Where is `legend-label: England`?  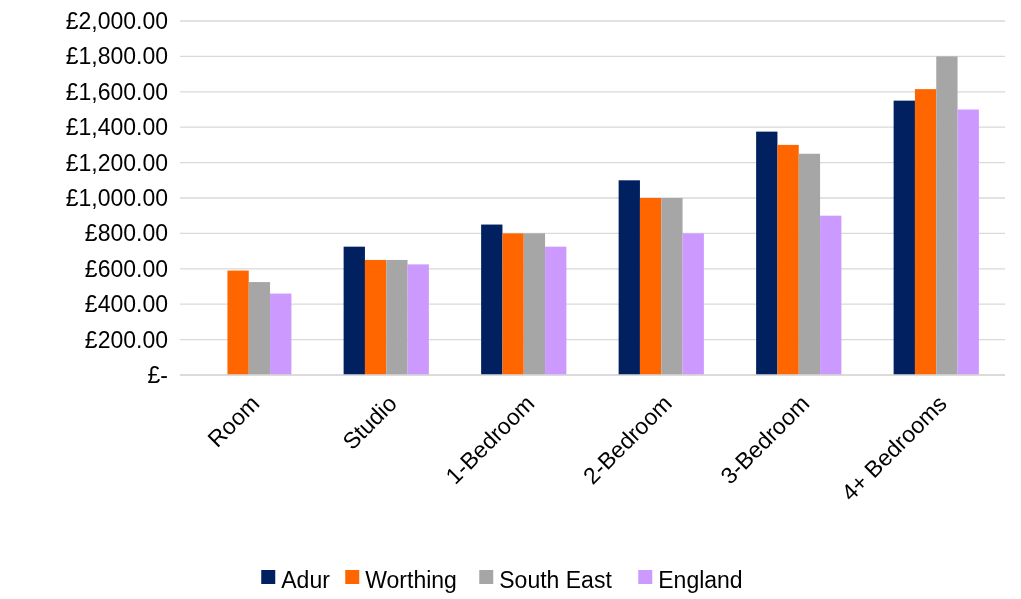
legend-label: England is located at coordinates (700, 580).